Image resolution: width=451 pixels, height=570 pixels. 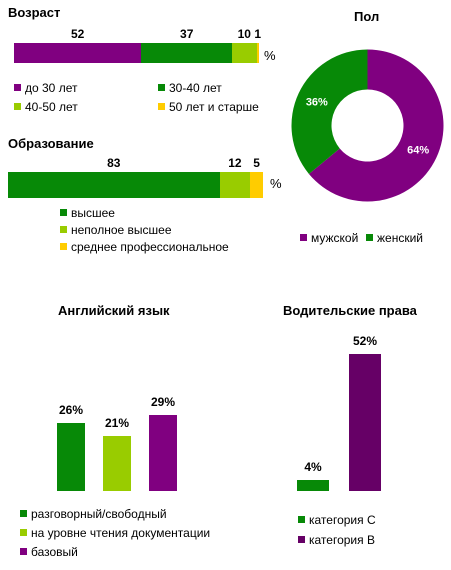 I want to click on license-legend-item: категория С, so click(x=337, y=520).